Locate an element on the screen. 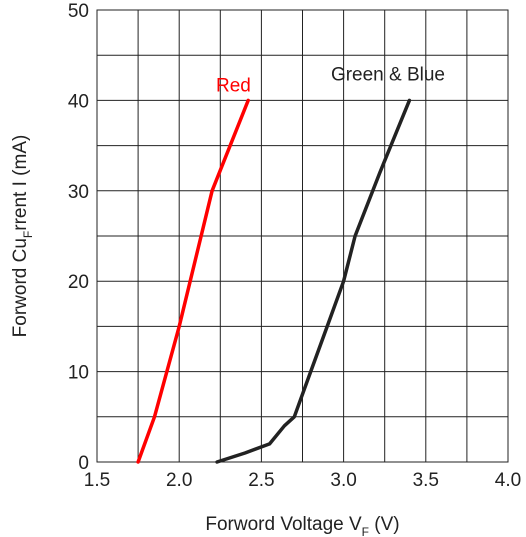 This screenshot has height=537, width=526. x-axis-label: Forword Voltage VF (V) is located at coordinates (302, 525).